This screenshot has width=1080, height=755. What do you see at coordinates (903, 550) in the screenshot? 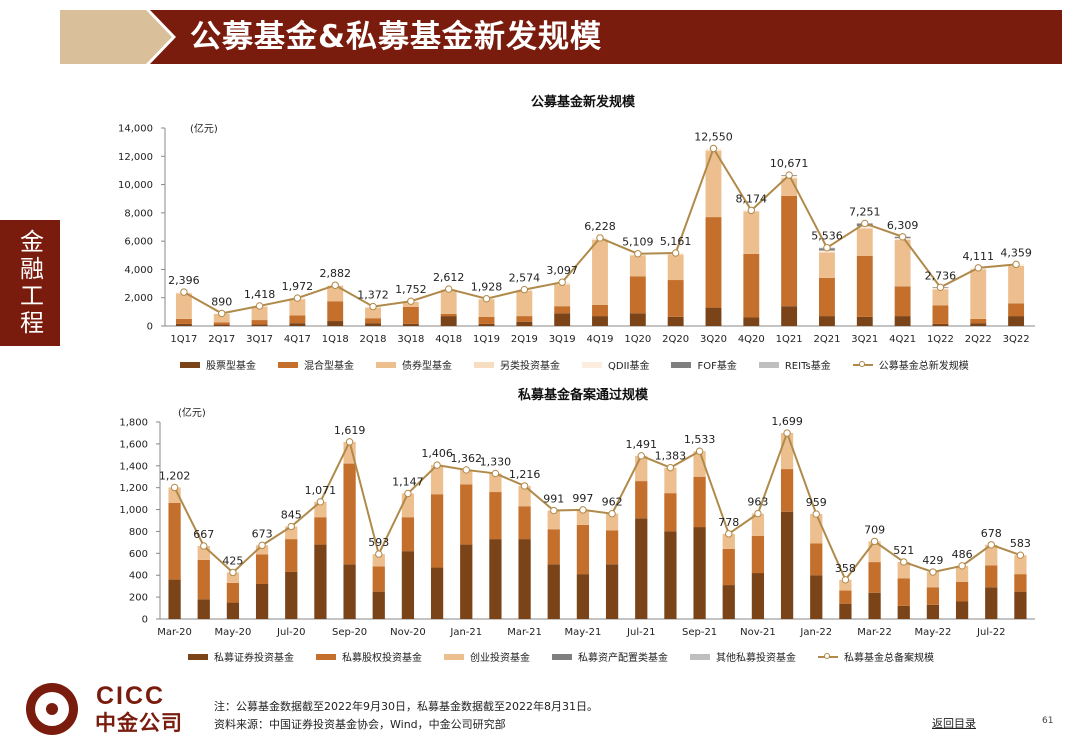
I see `private-fund-data-label: 521` at bounding box center [903, 550].